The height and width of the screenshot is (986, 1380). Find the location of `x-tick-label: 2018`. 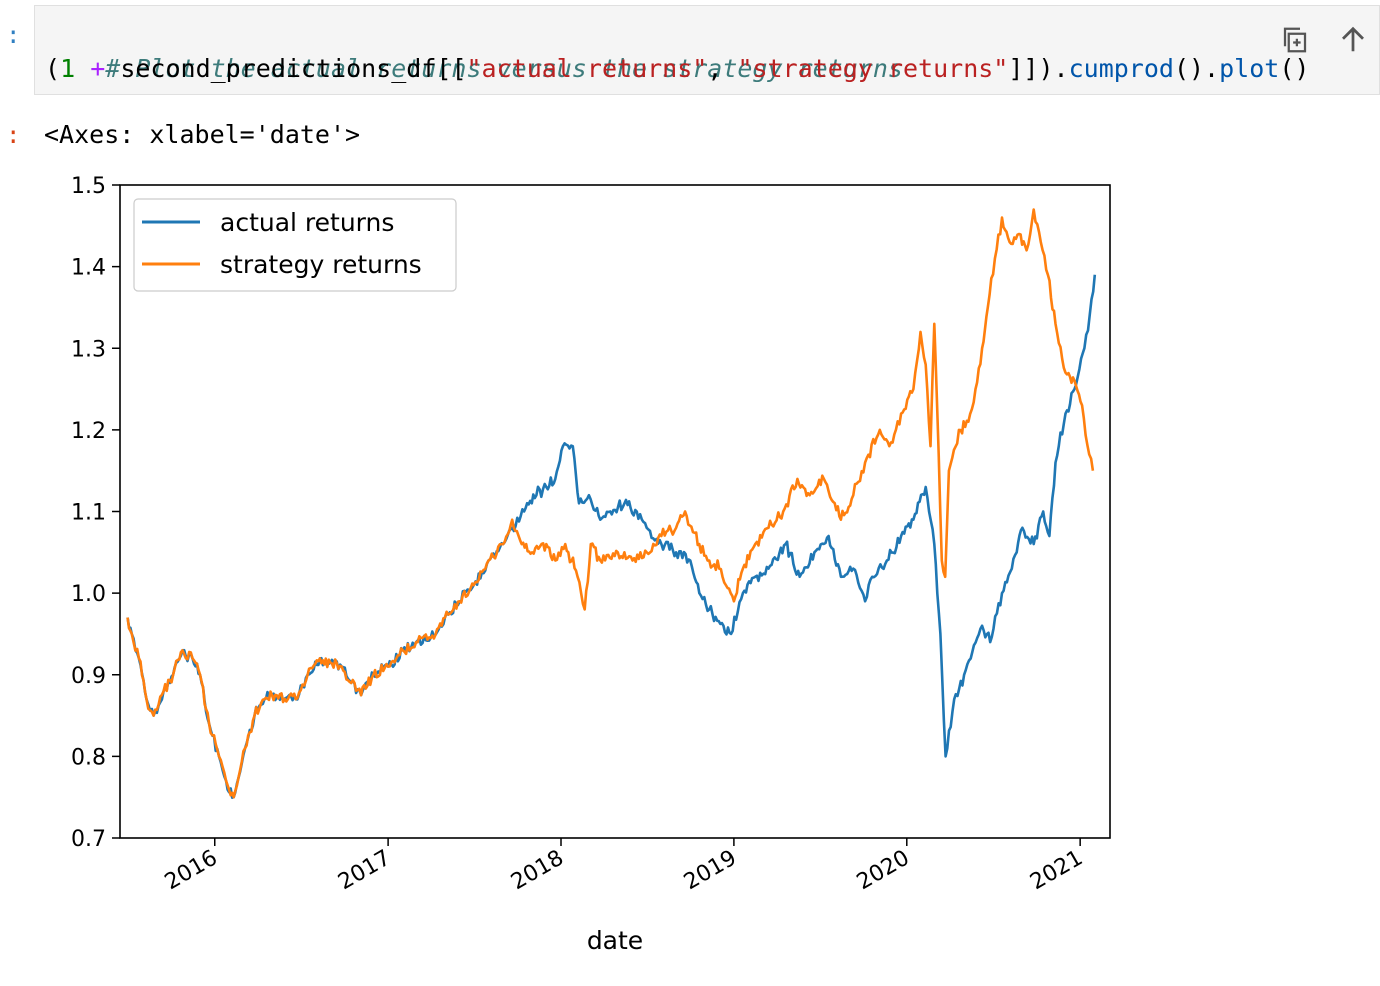

x-tick-label: 2018 is located at coordinates (537, 871).